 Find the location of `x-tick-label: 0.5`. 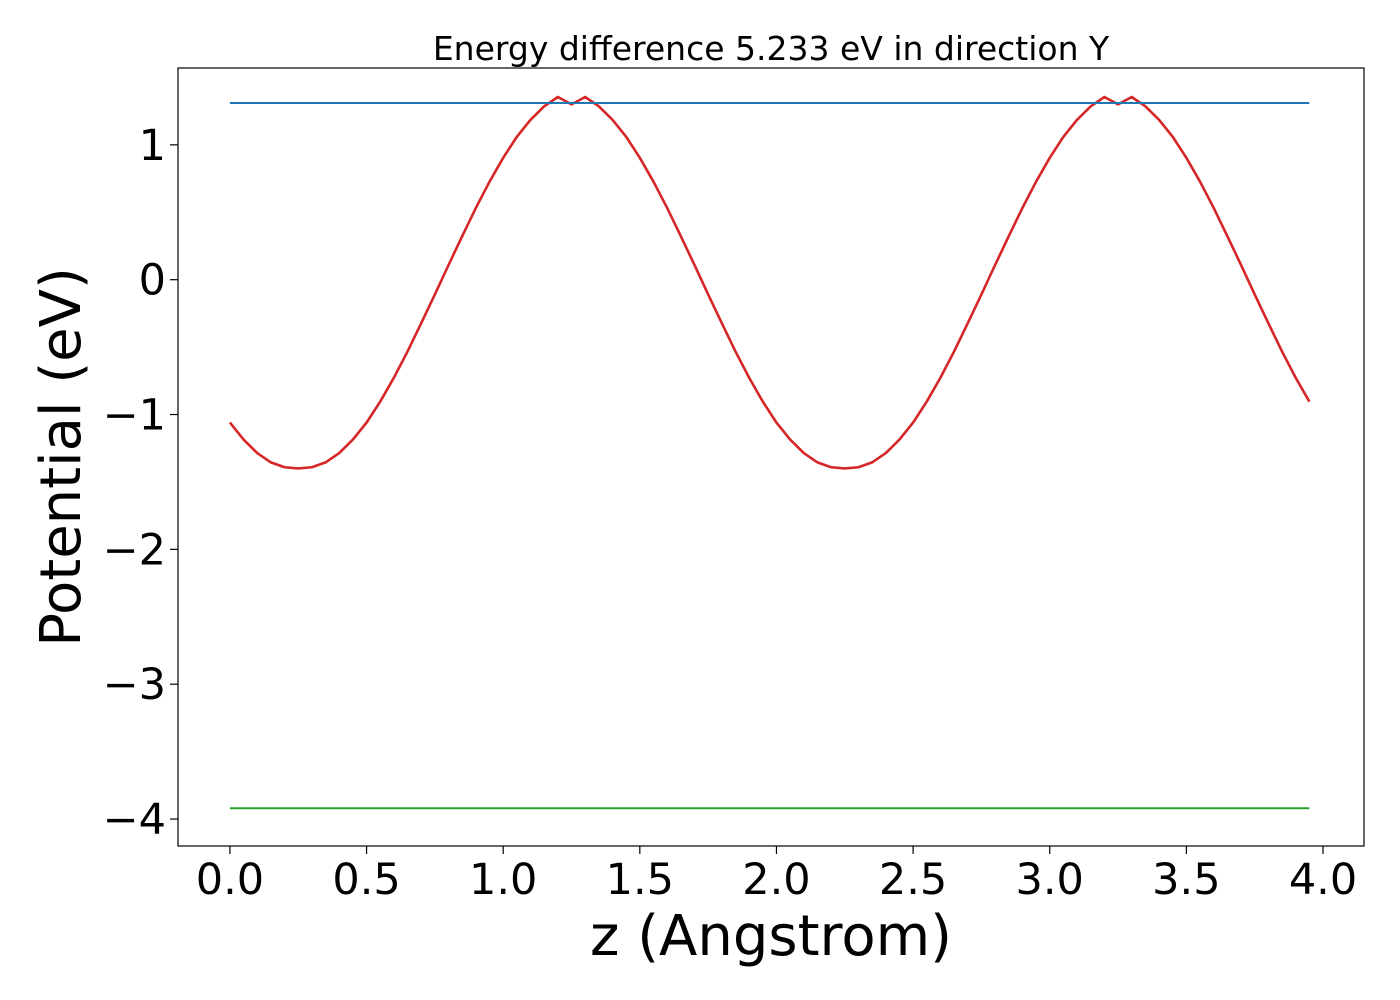

x-tick-label: 0.5 is located at coordinates (366, 880).